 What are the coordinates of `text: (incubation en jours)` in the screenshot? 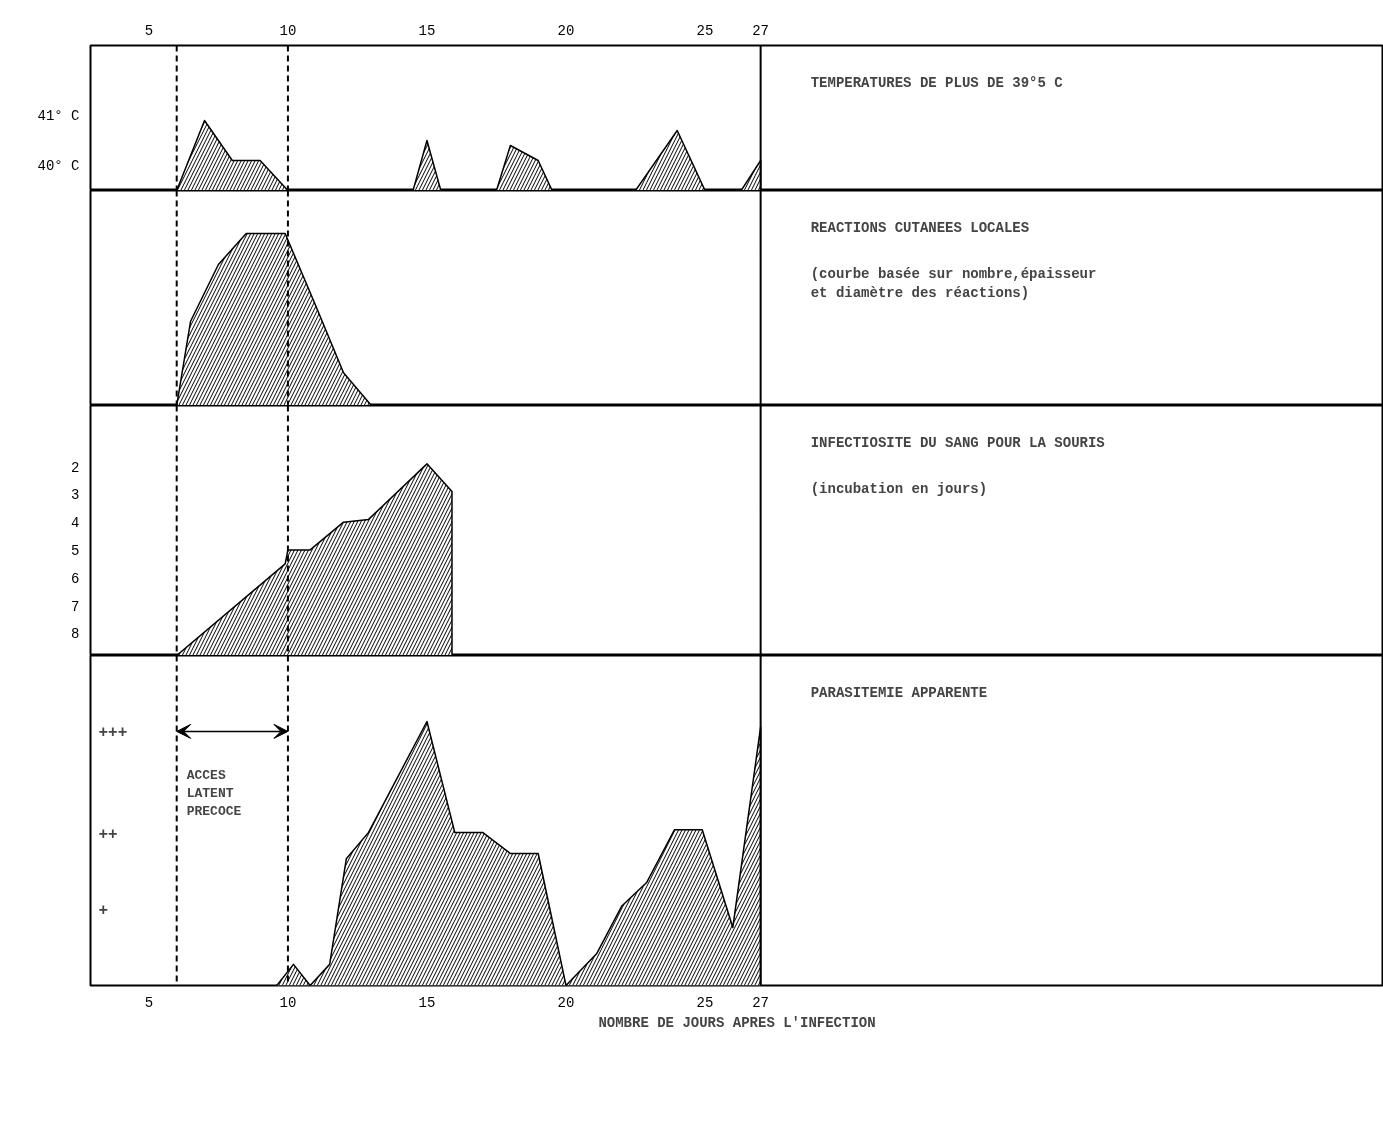 It's located at (899, 488).